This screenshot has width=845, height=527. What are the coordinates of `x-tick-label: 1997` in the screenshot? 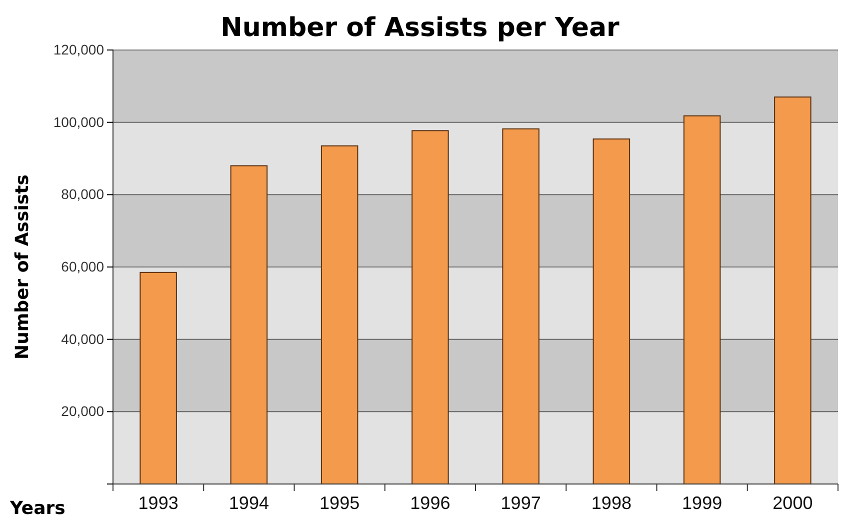 It's located at (520, 502).